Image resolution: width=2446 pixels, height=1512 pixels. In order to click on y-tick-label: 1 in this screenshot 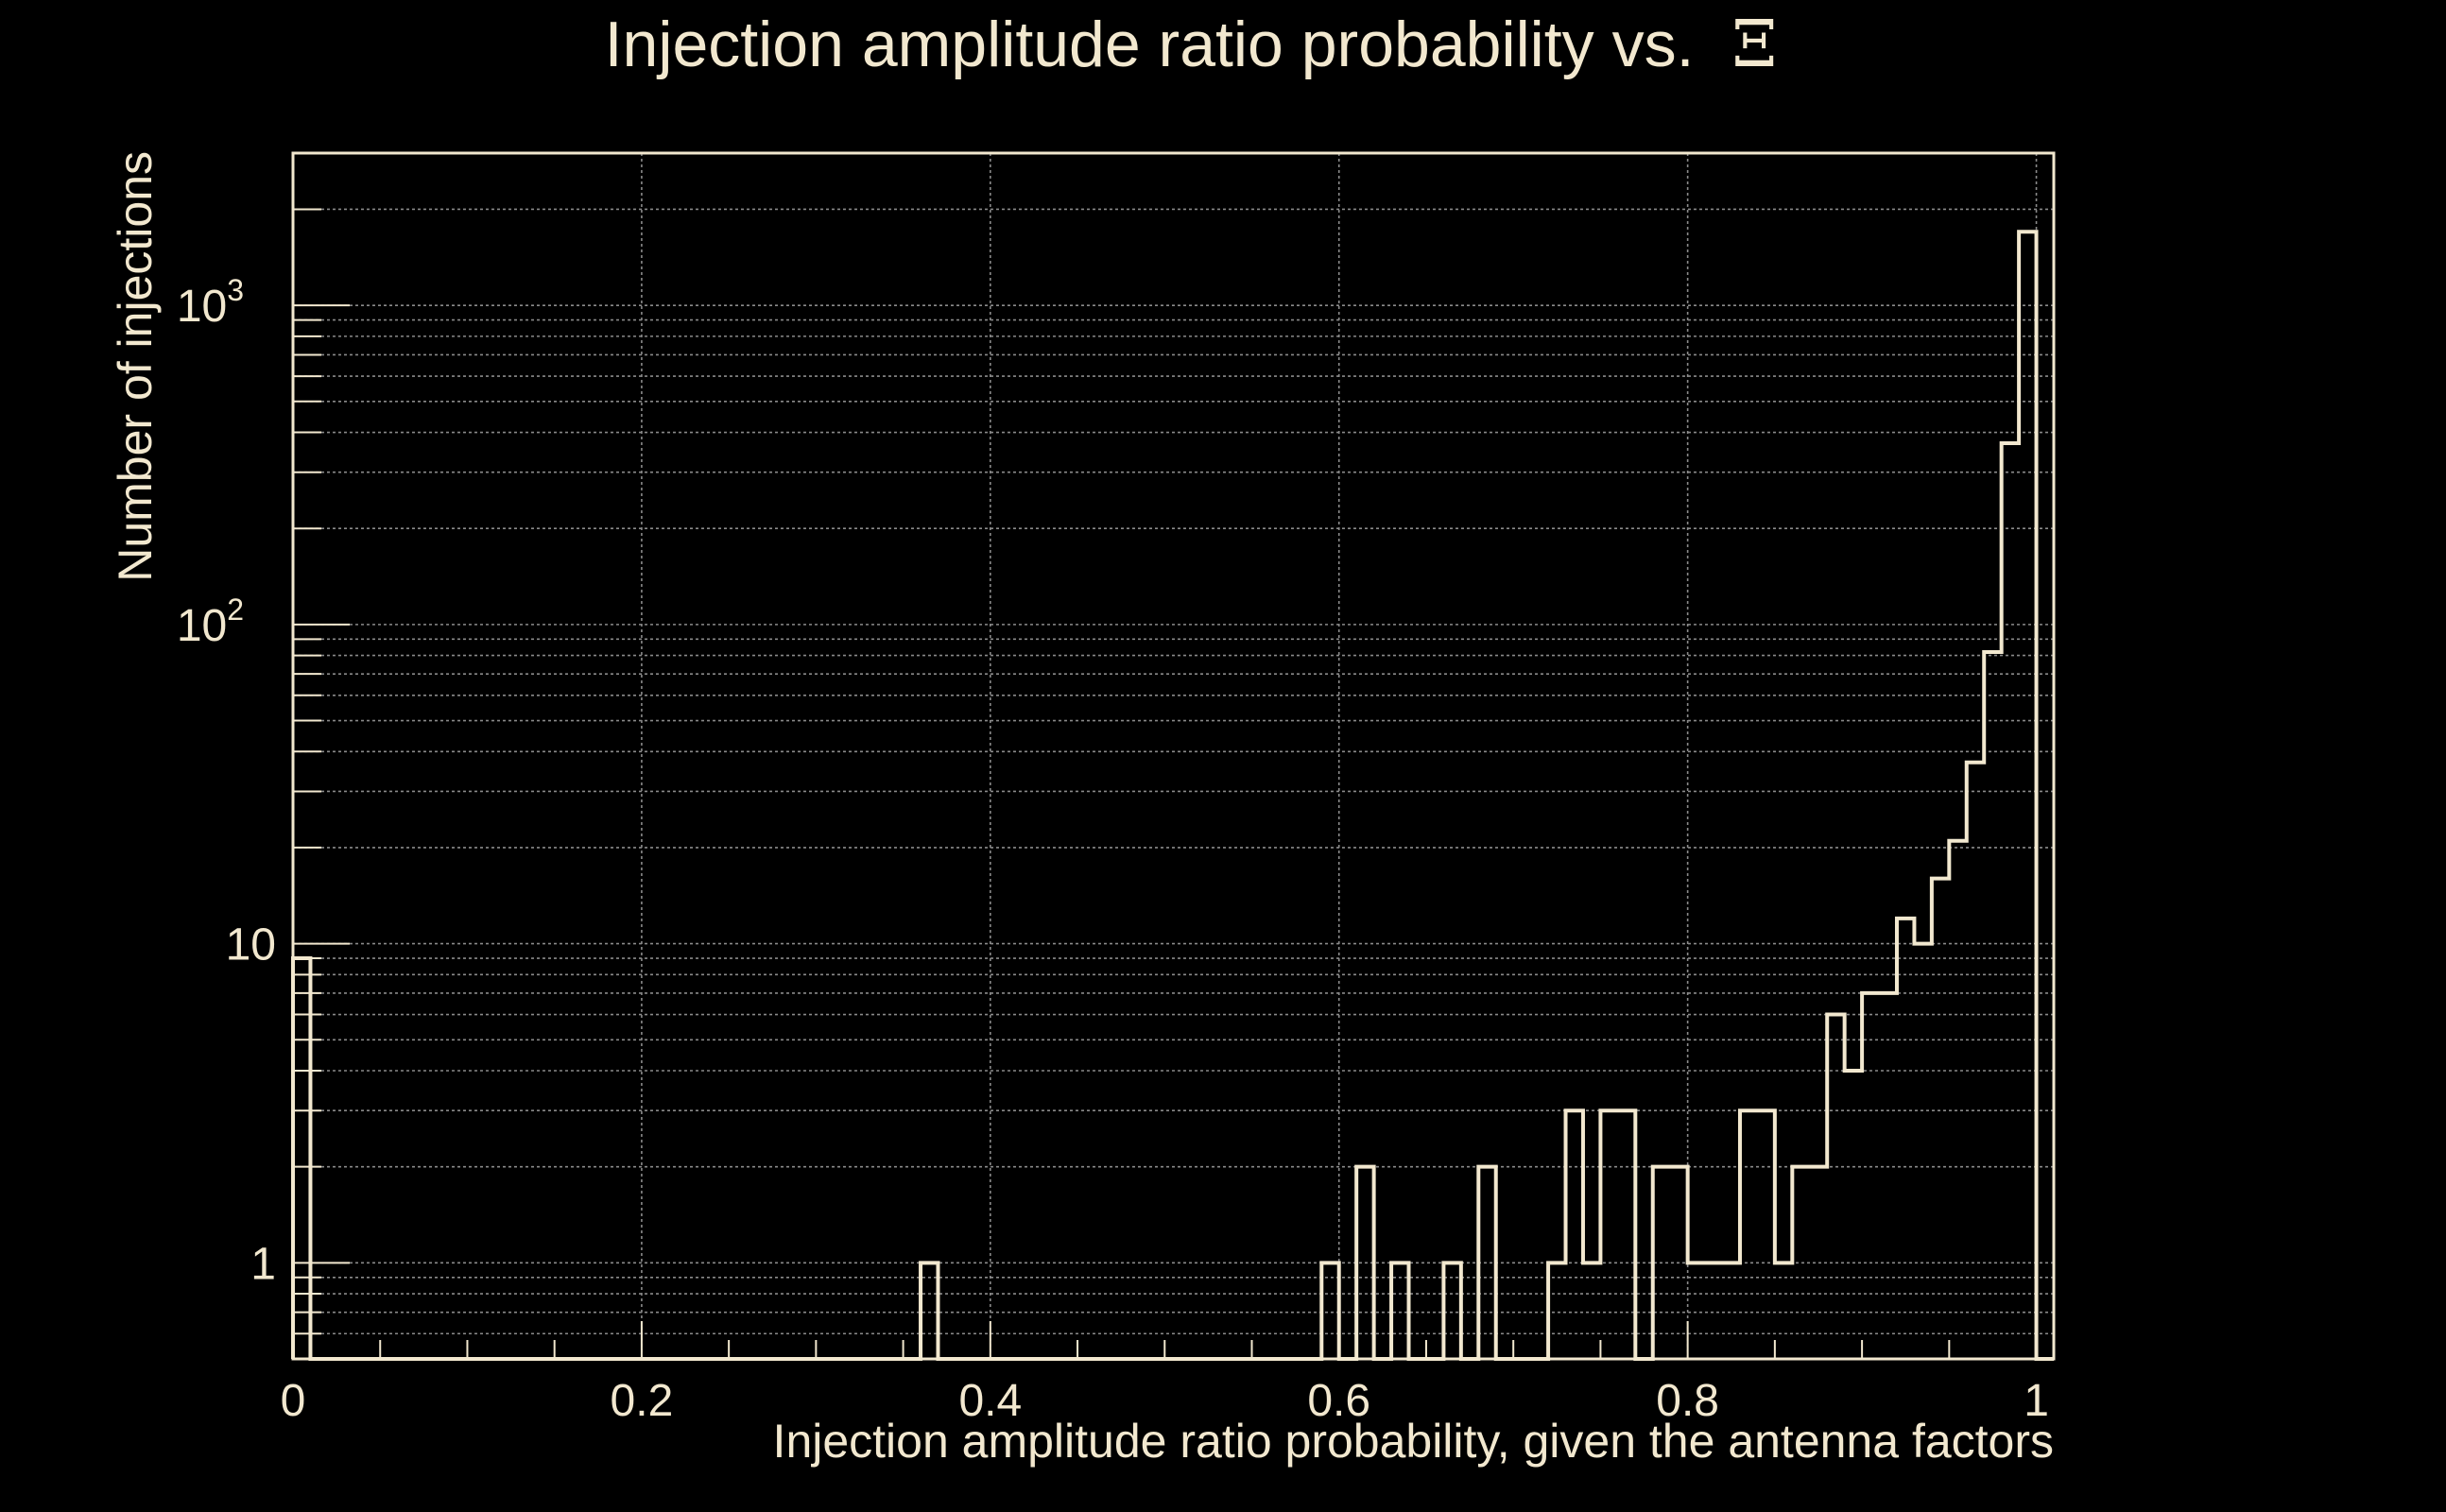, I will do `click(263, 1264)`.